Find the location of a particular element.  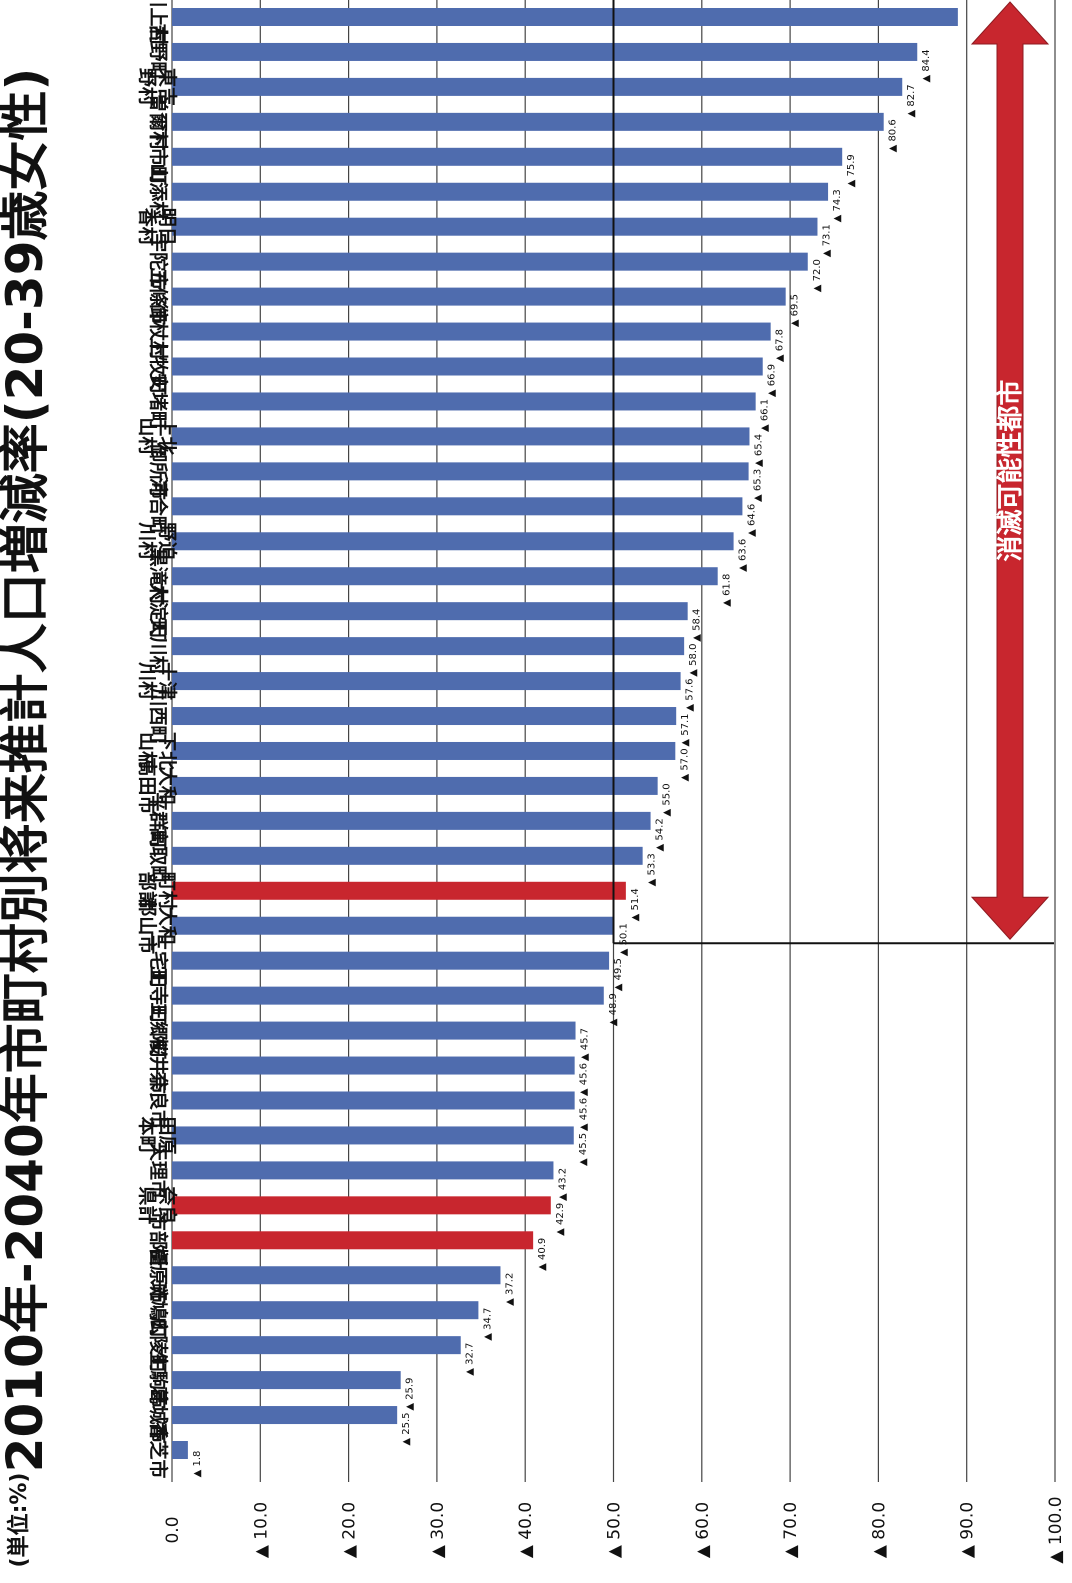

category-label: 上牧町 is located at coordinates (158, 366).